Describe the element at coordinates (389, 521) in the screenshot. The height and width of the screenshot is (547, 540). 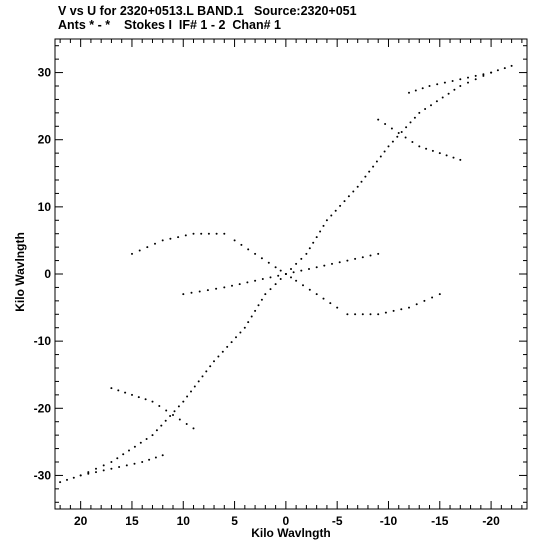
I see `x-tick-label: -10` at that location.